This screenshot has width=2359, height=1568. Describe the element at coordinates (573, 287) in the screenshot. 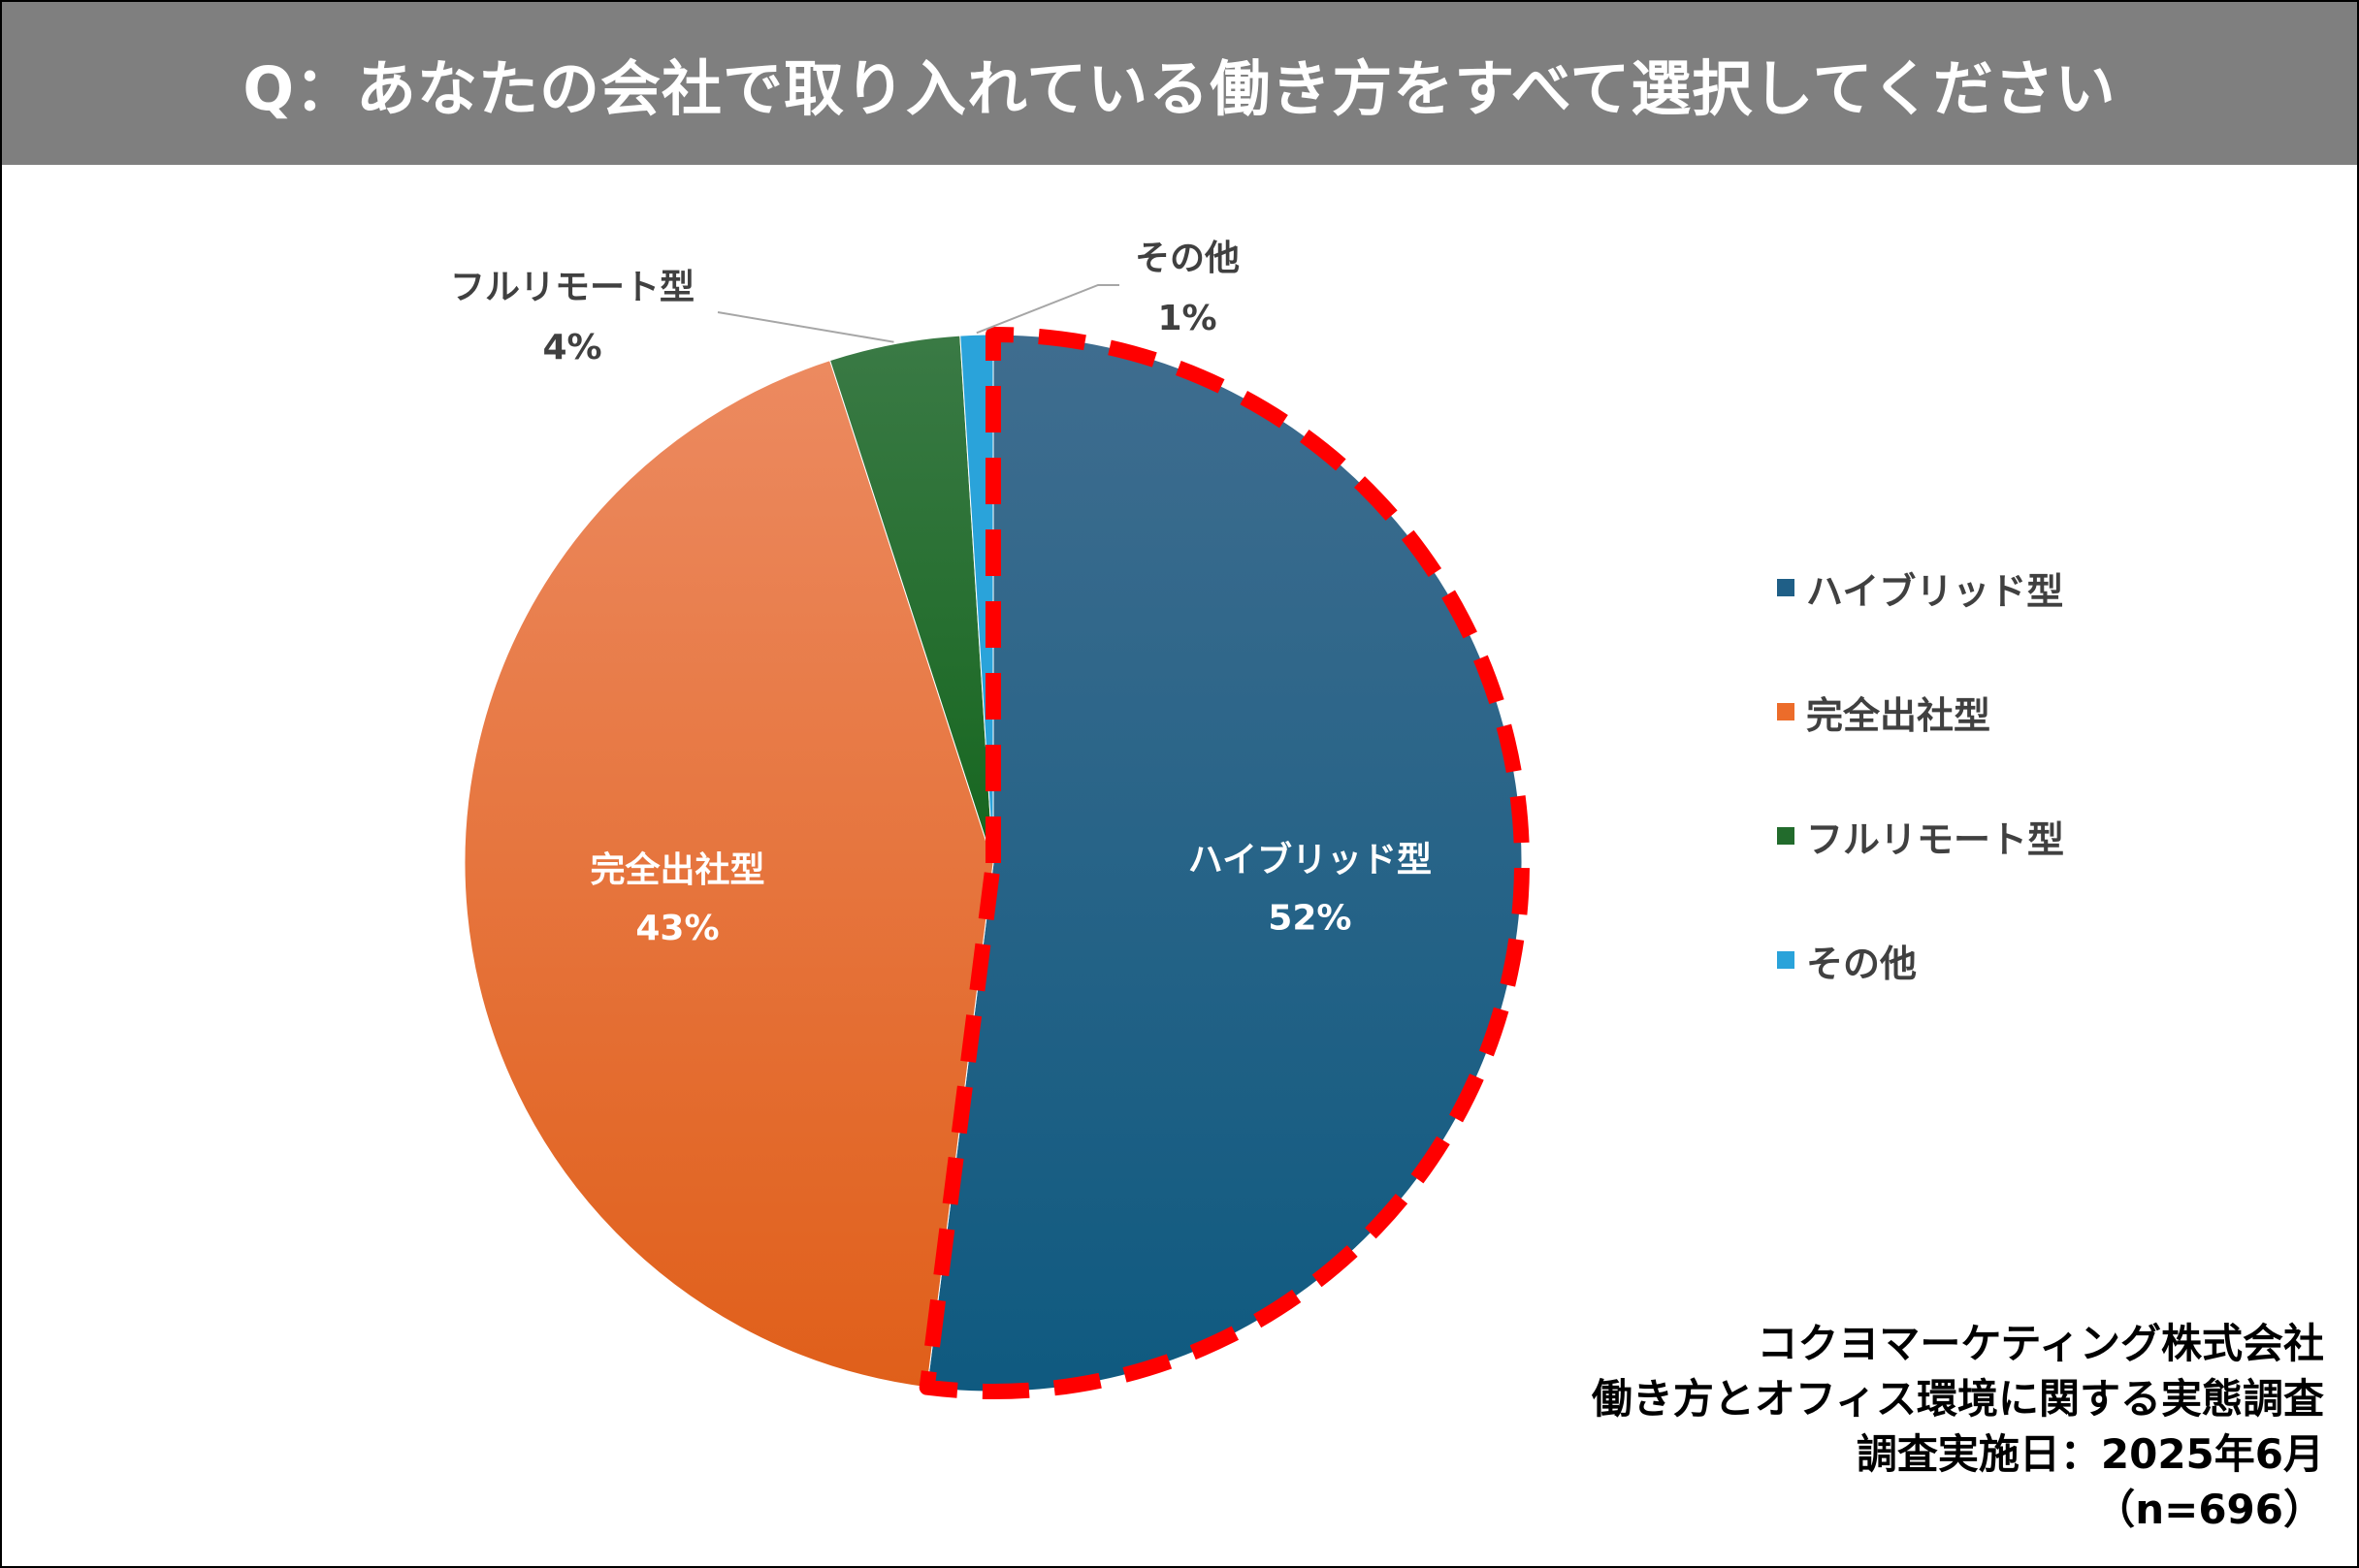

I see `data-label-remote-name: フルリモート型` at that location.